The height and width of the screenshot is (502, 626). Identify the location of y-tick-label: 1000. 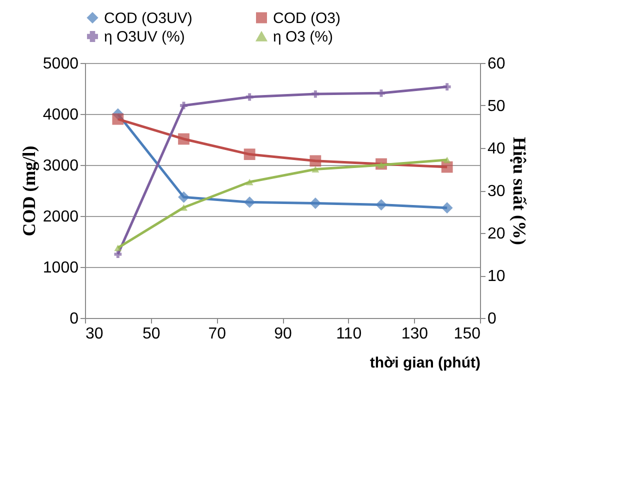
(60, 268).